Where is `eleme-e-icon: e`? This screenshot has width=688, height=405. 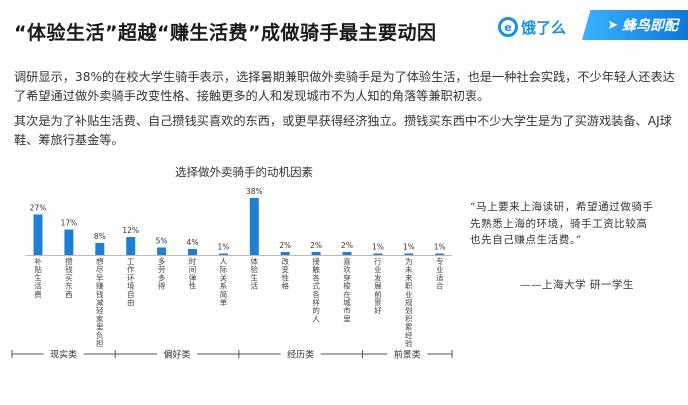 eleme-e-icon: e is located at coordinates (508, 27).